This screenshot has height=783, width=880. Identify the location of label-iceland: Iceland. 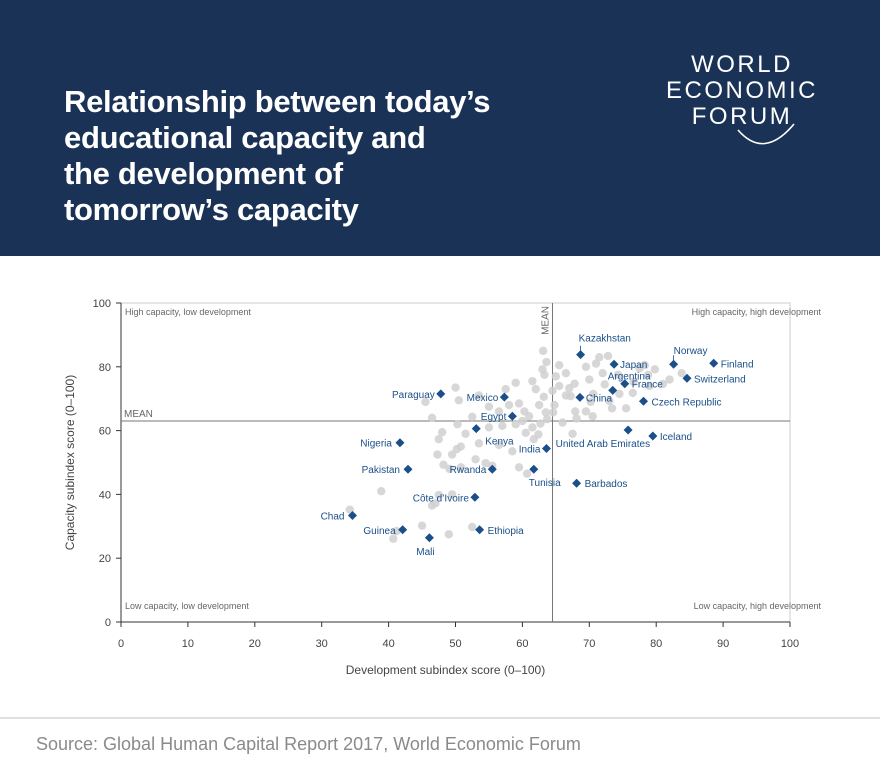
(676, 437).